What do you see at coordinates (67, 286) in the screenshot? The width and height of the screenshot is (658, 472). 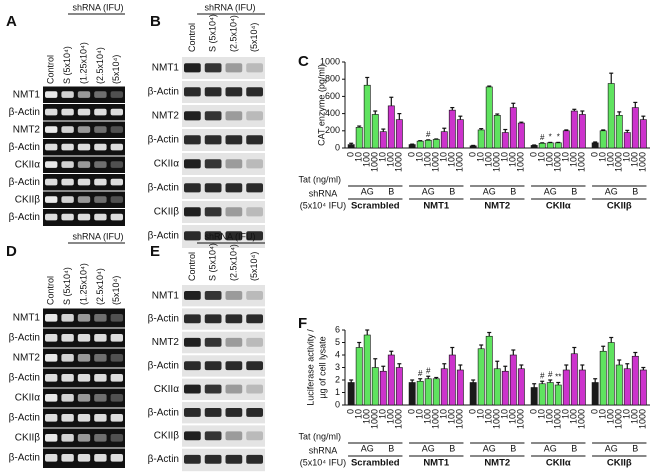 I see `lane-label: S (5x10⁴)` at bounding box center [67, 286].